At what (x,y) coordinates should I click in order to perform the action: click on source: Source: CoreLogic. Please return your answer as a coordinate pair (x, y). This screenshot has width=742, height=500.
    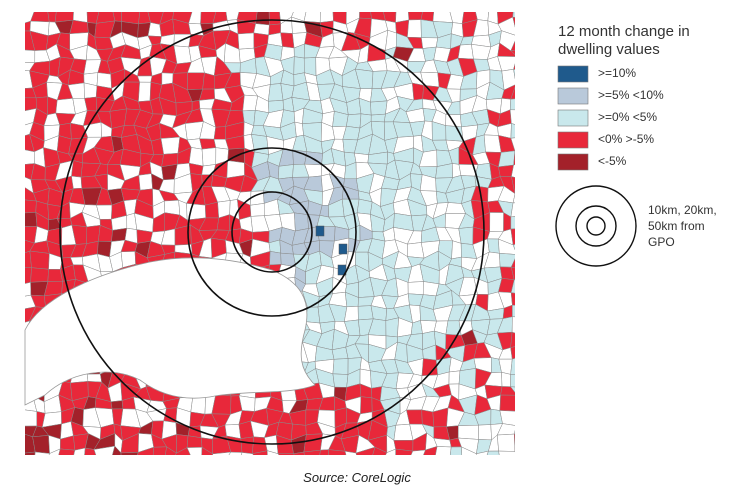
    Looking at the image, I should click on (357, 477).